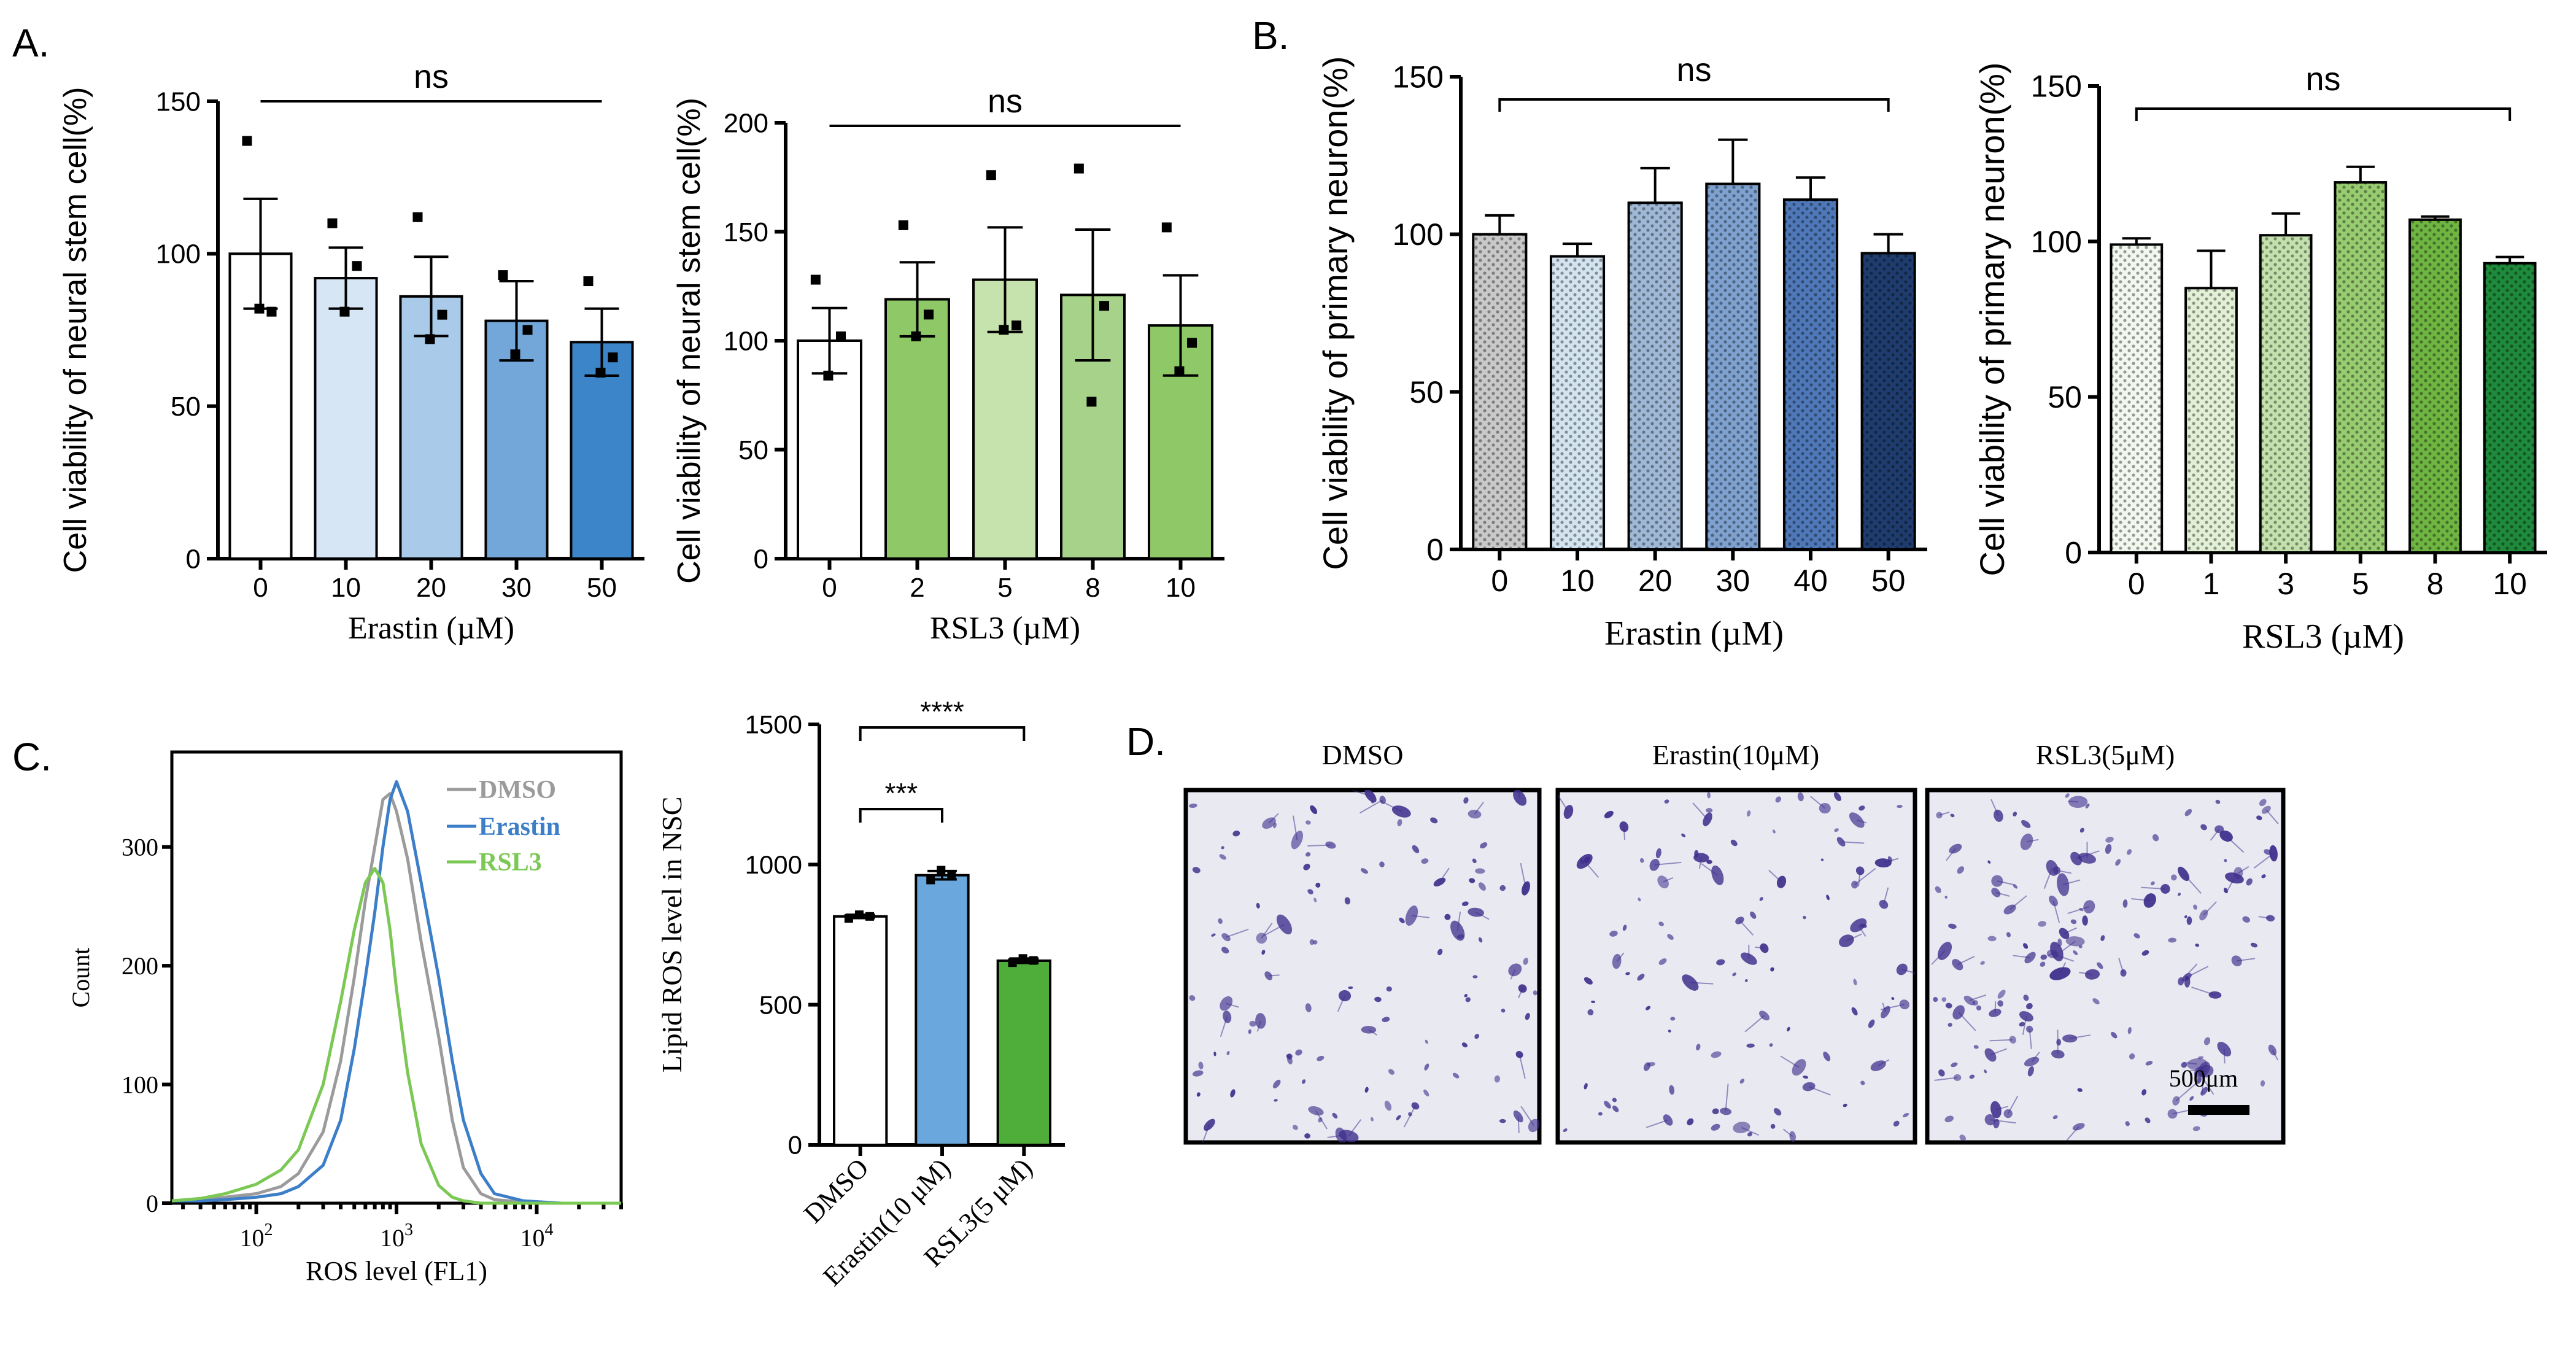 The image size is (2576, 1353). Describe the element at coordinates (2065, 397) in the screenshot. I see `y-tick-label: 50` at that location.